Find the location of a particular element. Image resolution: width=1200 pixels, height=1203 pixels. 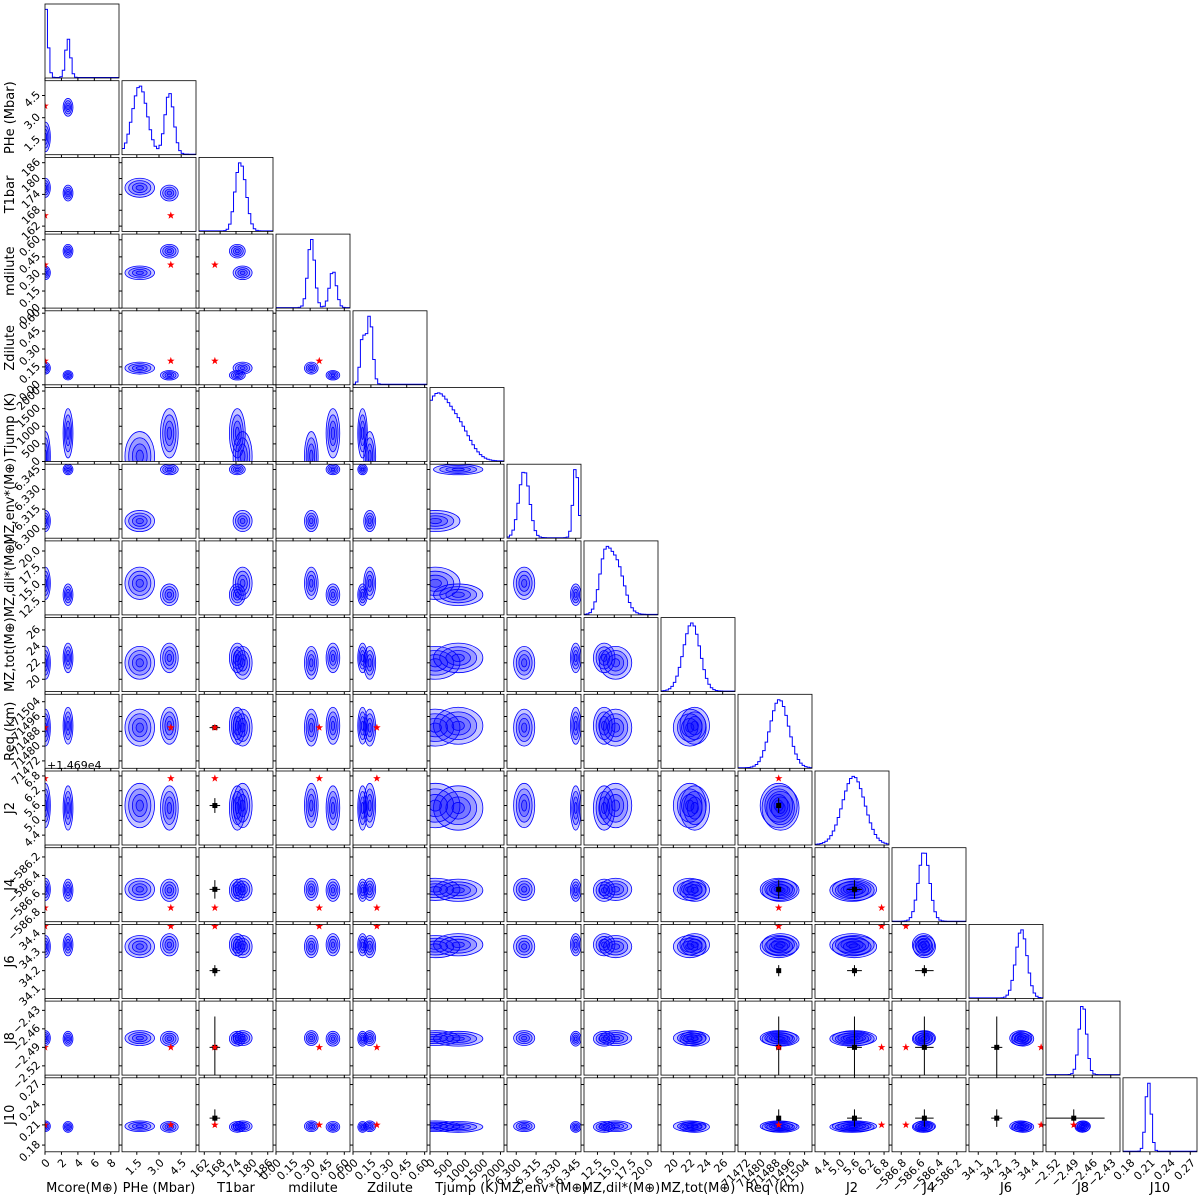

x-tick-label: 1.5 is located at coordinates (134, 1167).